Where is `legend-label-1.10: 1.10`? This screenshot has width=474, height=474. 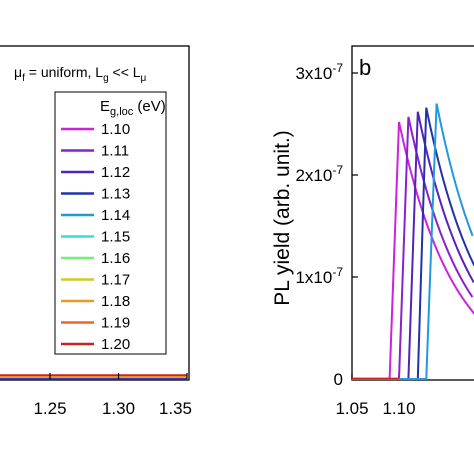
legend-label-1.10: 1.10 is located at coordinates (115, 129).